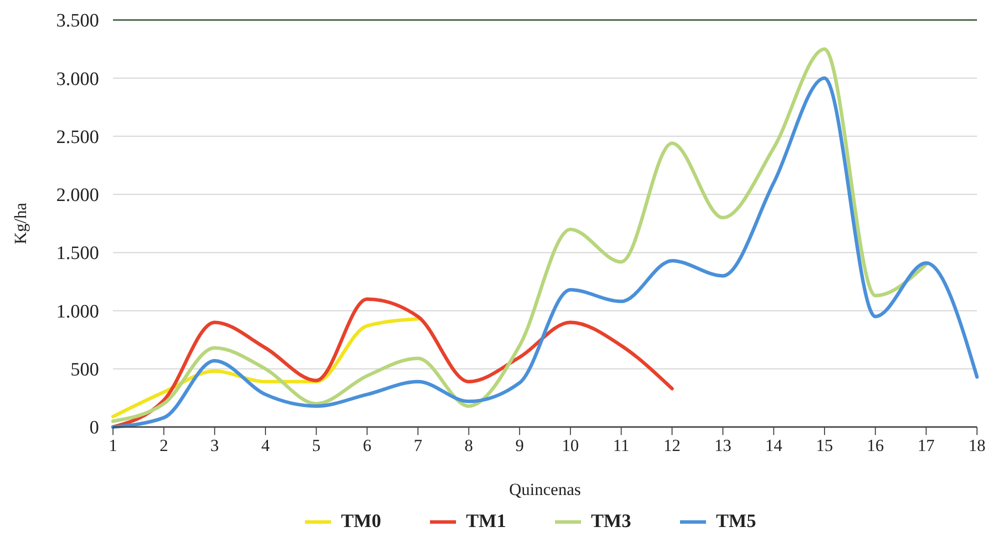 Image resolution: width=989 pixels, height=541 pixels. I want to click on x-tick-label: 3, so click(214, 445).